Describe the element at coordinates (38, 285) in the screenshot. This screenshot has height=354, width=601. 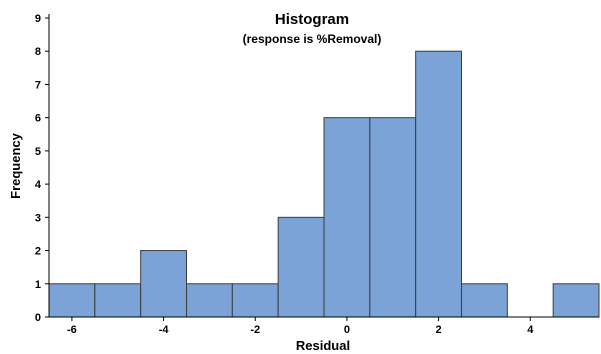
I see `y-tick-label: 1` at that location.